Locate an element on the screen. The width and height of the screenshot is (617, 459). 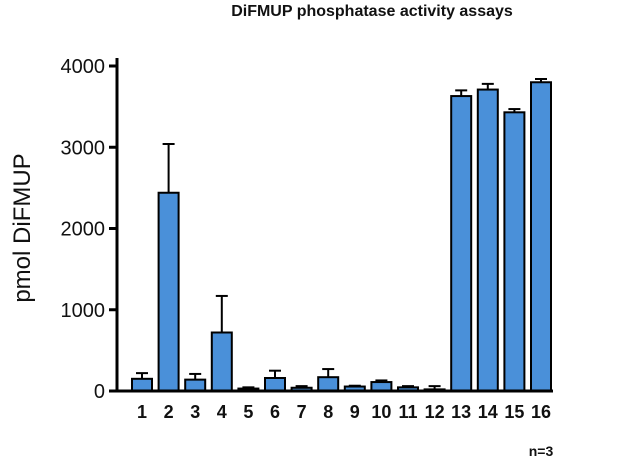
y-tick-label: 3000 is located at coordinates (83, 148).